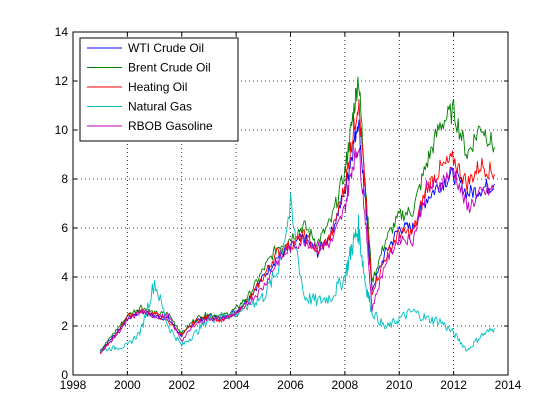 The width and height of the screenshot is (560, 420). Describe the element at coordinates (345, 385) in the screenshot. I see `x-tick-label: 2008` at that location.